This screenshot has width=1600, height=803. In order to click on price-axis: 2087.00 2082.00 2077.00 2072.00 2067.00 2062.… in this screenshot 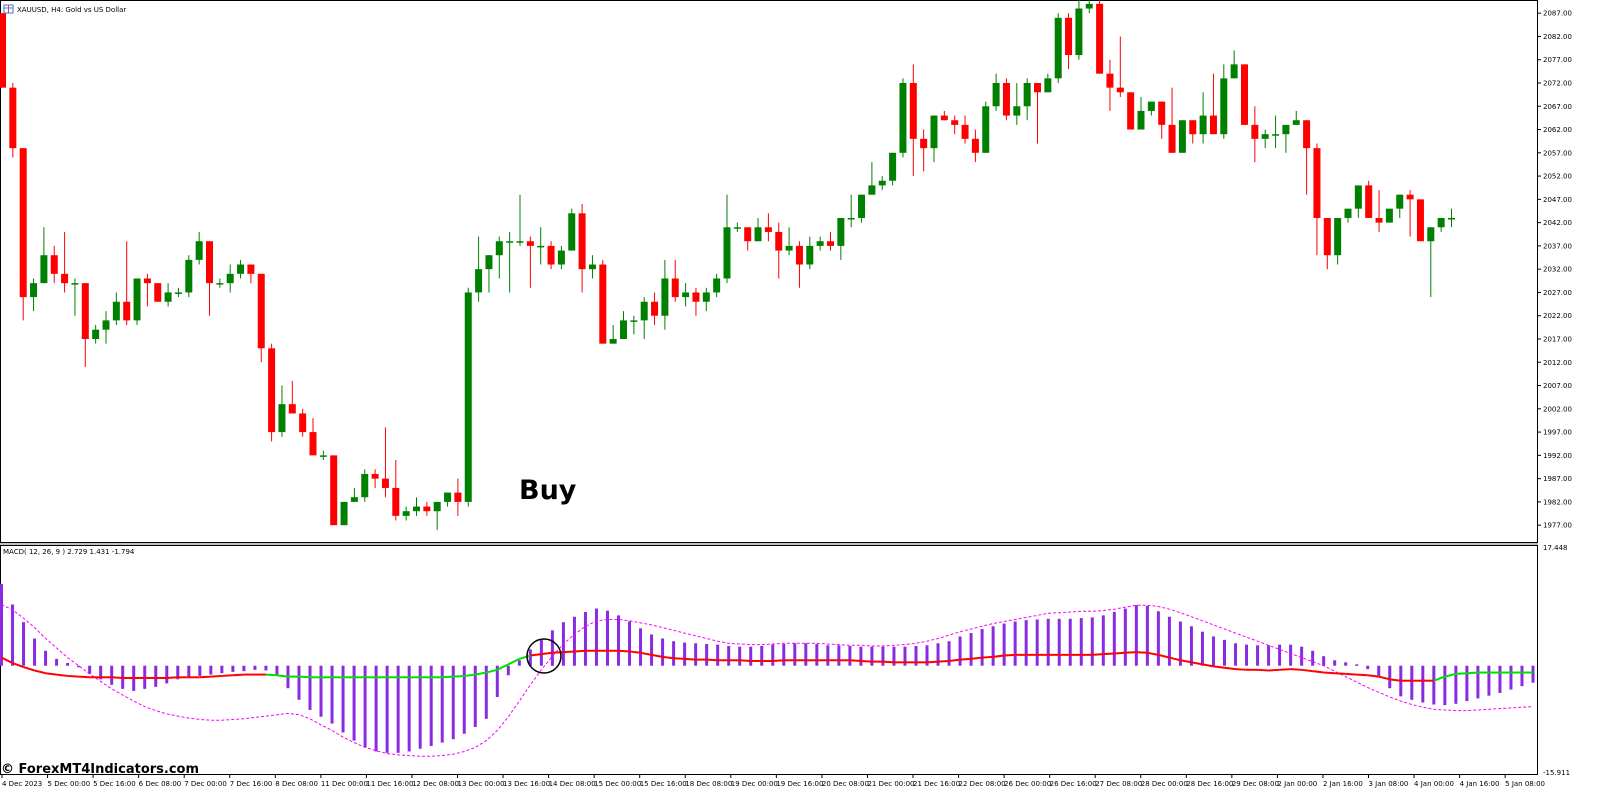, I will do `click(1555, 270)`.